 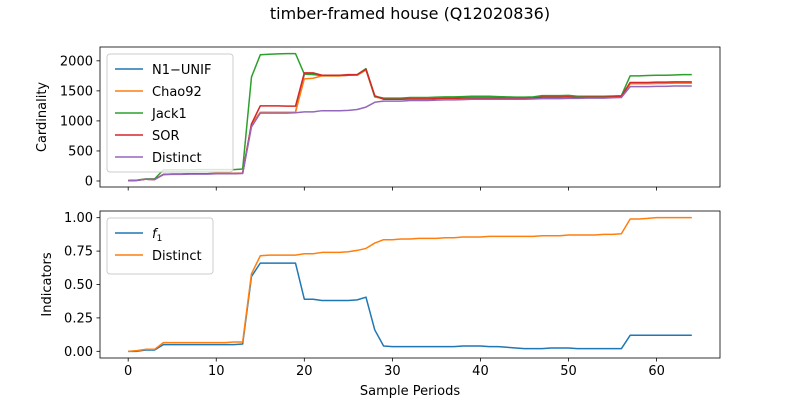 I want to click on x-tick-label: 10, so click(x=216, y=371).